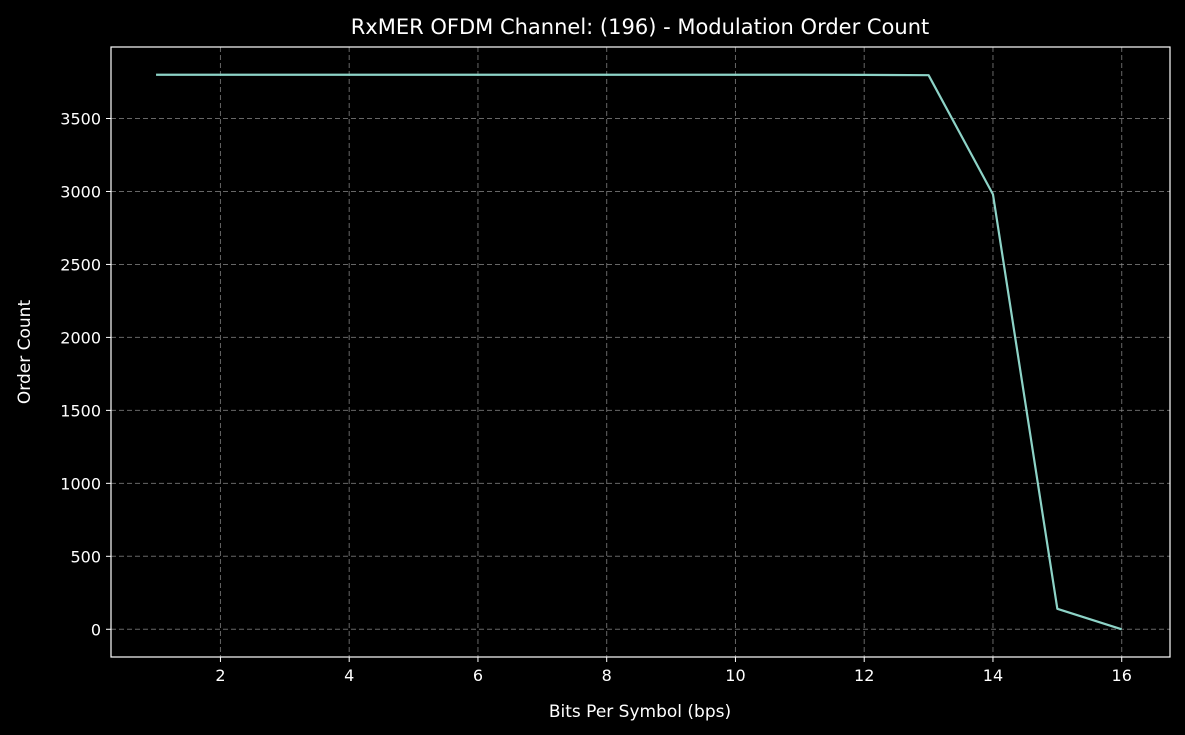 This screenshot has width=1185, height=735. Describe the element at coordinates (478, 675) in the screenshot. I see `x-tick-label: 6` at that location.